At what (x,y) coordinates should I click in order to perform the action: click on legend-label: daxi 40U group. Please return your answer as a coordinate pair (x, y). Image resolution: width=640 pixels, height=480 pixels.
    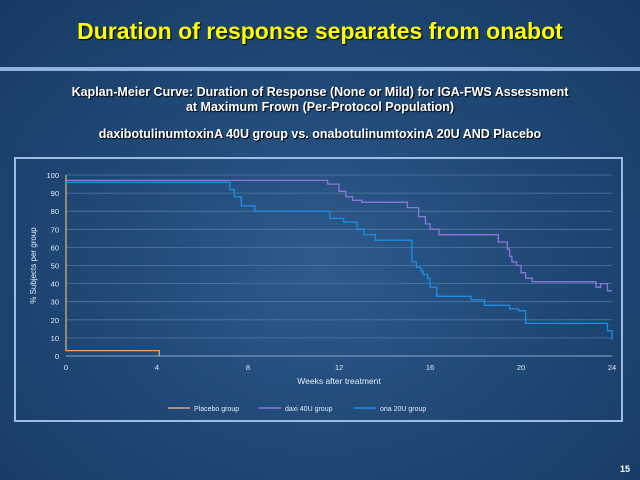
    Looking at the image, I should click on (309, 409).